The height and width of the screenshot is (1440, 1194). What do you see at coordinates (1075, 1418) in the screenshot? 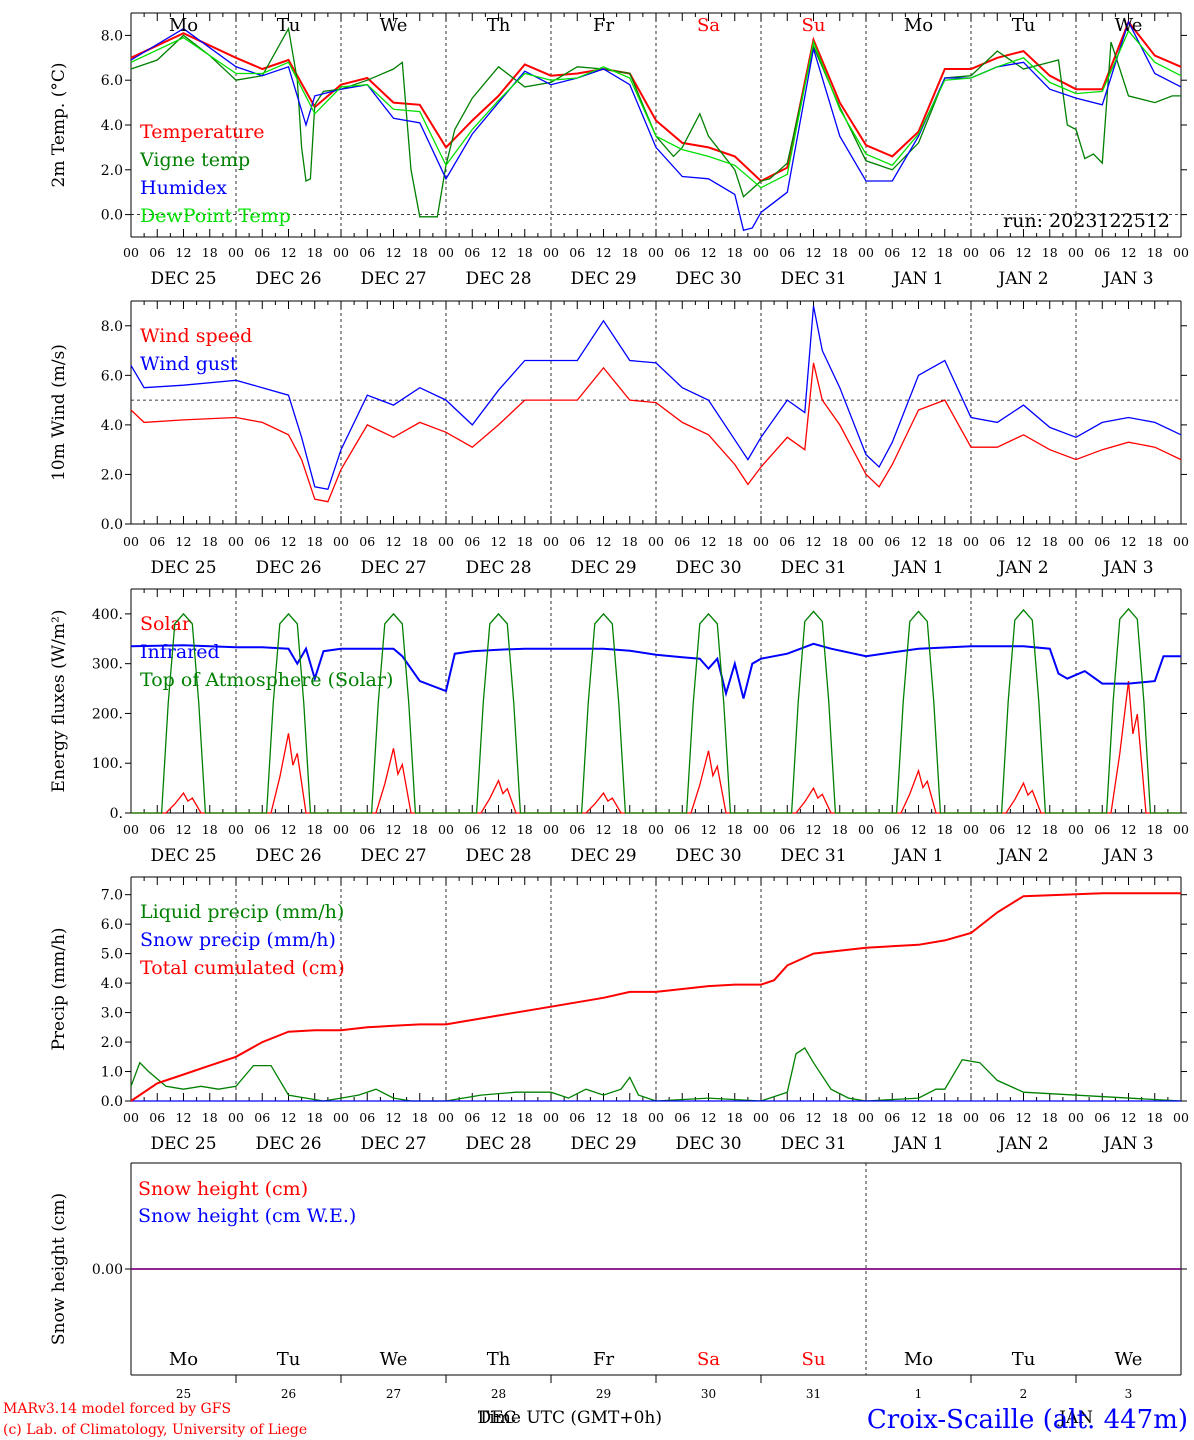
I see `month-overlay-2: JAN` at bounding box center [1075, 1418].